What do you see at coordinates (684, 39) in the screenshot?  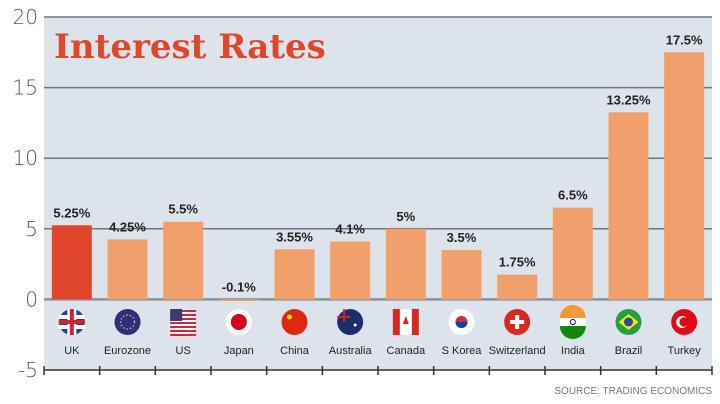 I see `data-label: 17.5%` at bounding box center [684, 39].